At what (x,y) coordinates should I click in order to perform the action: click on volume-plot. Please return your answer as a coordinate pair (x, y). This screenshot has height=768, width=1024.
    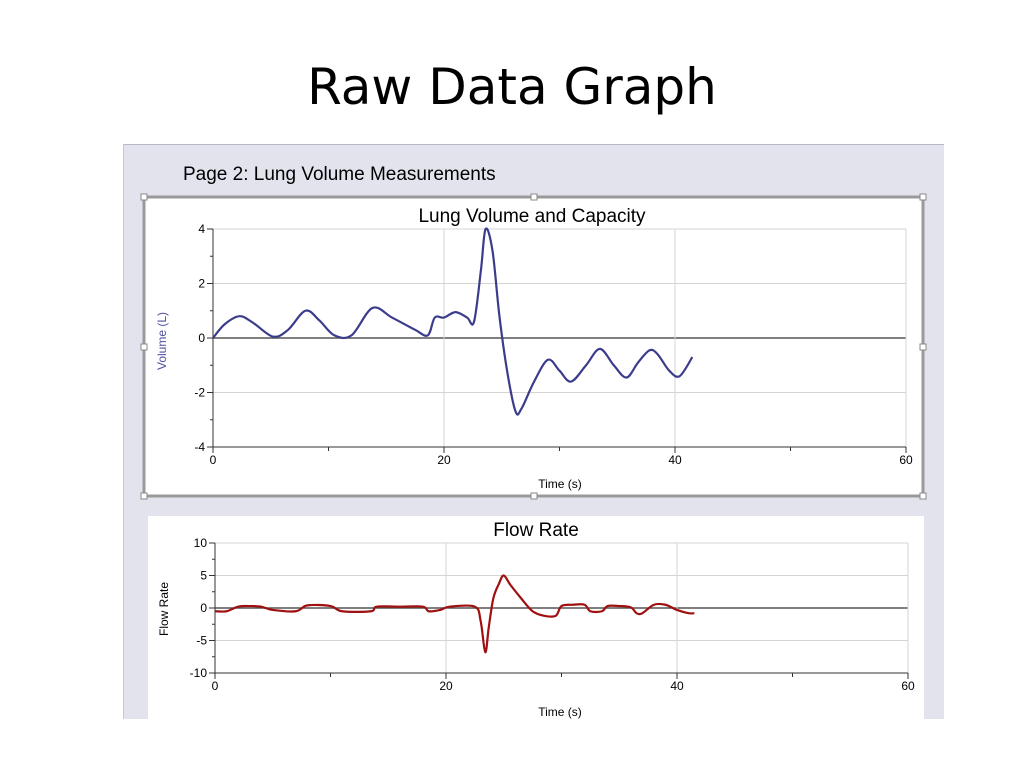
    Looking at the image, I should click on (453, 321).